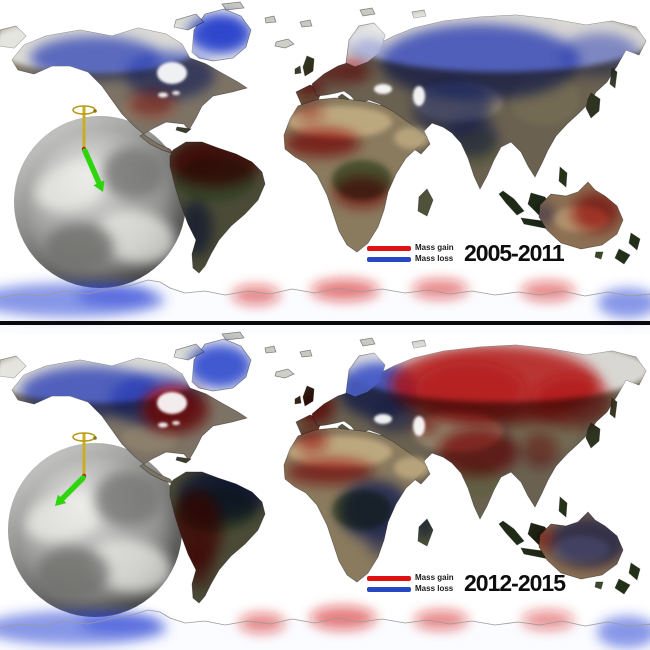 The image size is (650, 650). I want to click on mass-loss-india-himalaya, so click(472, 138).